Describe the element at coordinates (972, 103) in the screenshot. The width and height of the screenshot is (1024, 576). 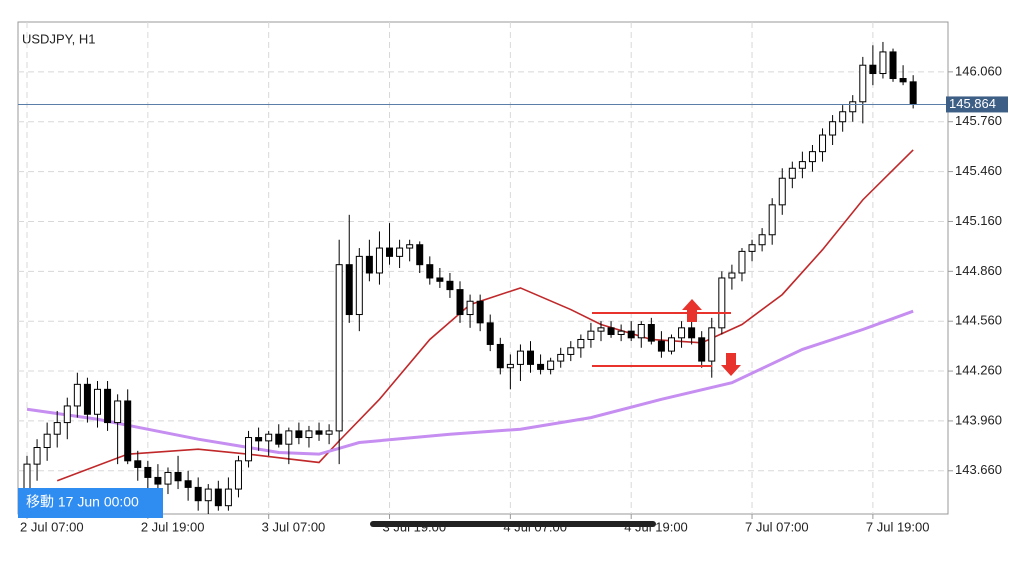
I see `current-price-label: 145.864` at that location.